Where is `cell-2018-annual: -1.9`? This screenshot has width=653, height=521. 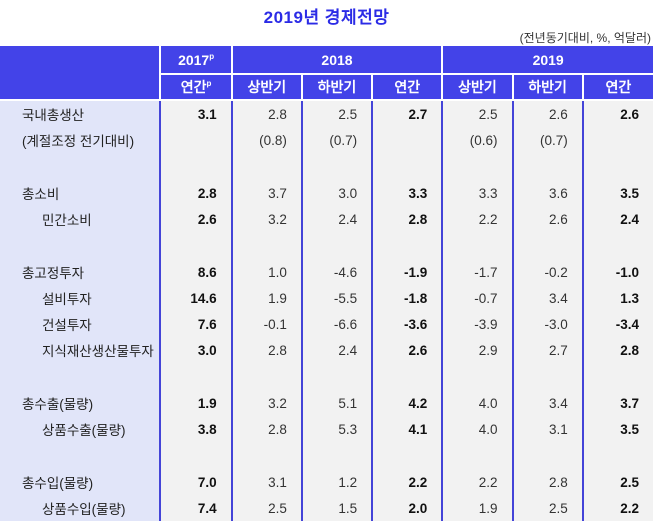 cell-2018-annual: -1.9 is located at coordinates (408, 272).